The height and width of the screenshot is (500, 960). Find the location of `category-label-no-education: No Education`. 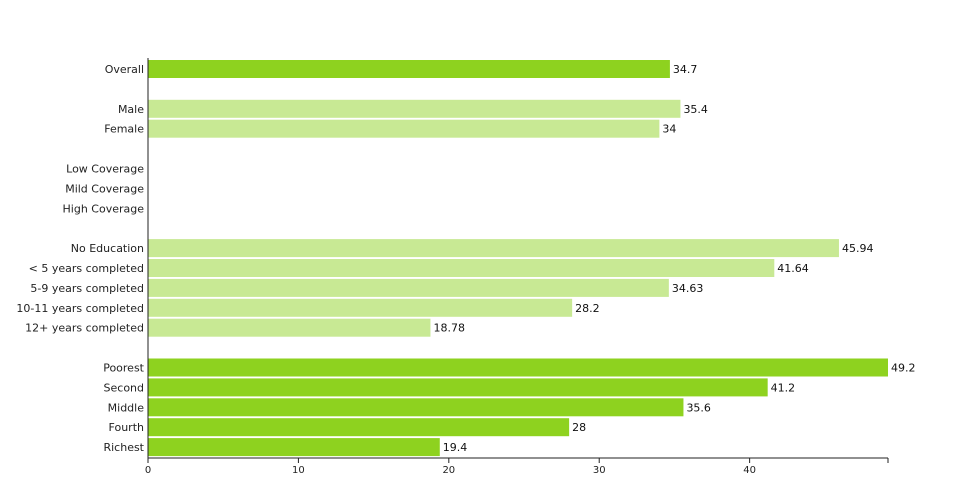

category-label-no-education: No Education is located at coordinates (107, 248).